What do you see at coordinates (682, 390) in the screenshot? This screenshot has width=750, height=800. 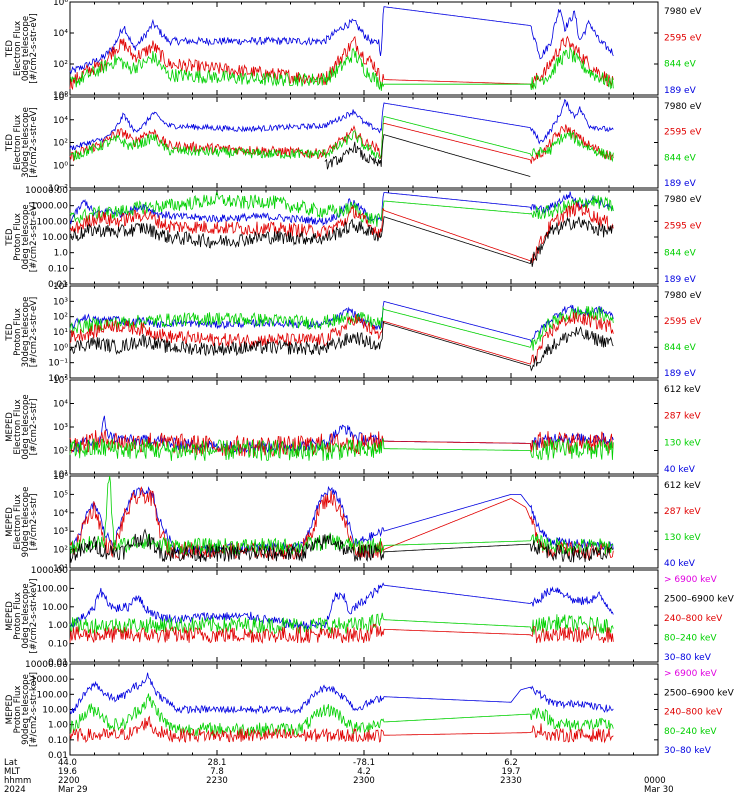 I see `panel-5-legend-black: 612 keV` at bounding box center [682, 390].